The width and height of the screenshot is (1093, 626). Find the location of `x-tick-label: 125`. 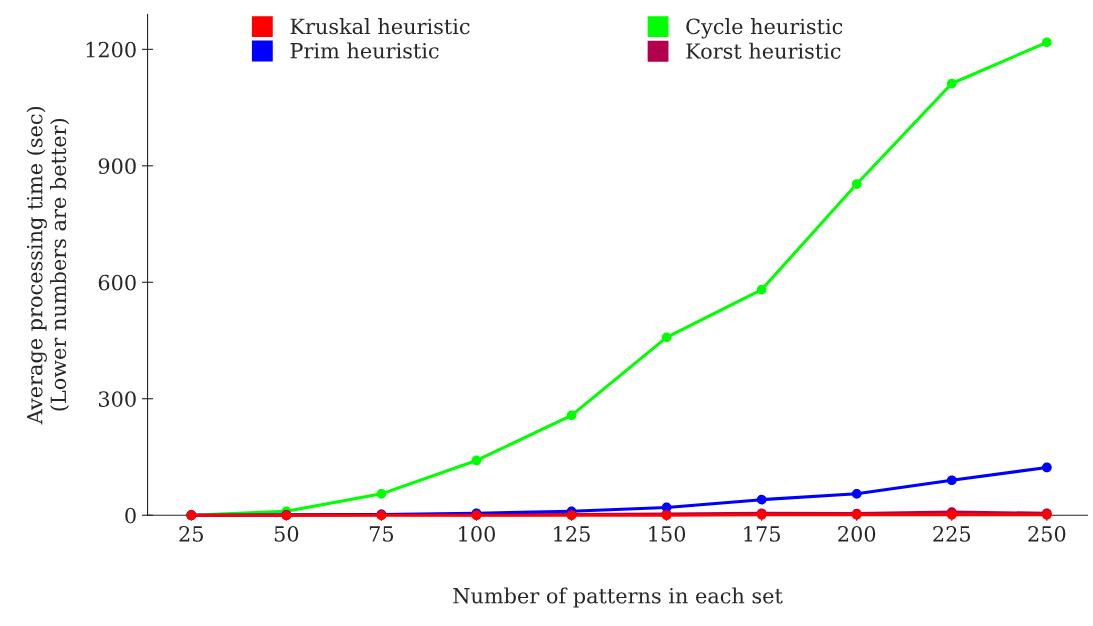

x-tick-label: 125 is located at coordinates (572, 533).